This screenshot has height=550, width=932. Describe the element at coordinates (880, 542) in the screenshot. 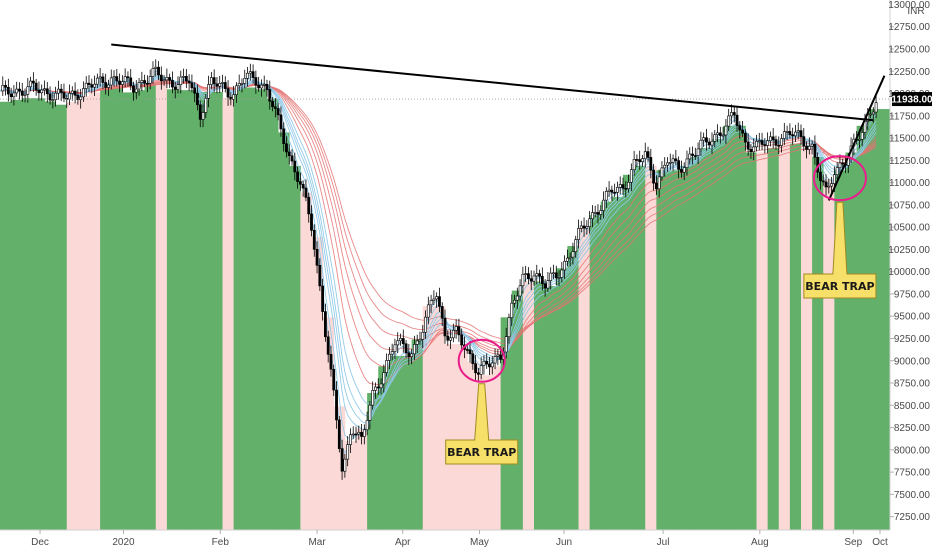

I see `x-tick-label: Oct` at that location.